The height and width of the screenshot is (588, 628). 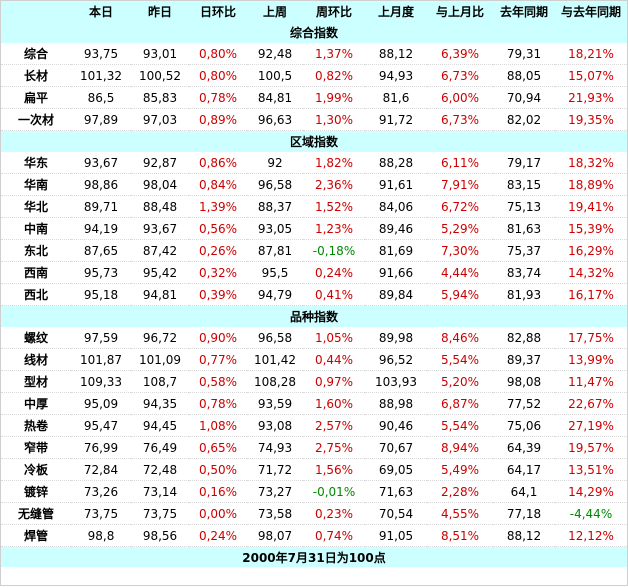 What do you see at coordinates (218, 513) in the screenshot?
I see `day-change: 0,00%` at bounding box center [218, 513].